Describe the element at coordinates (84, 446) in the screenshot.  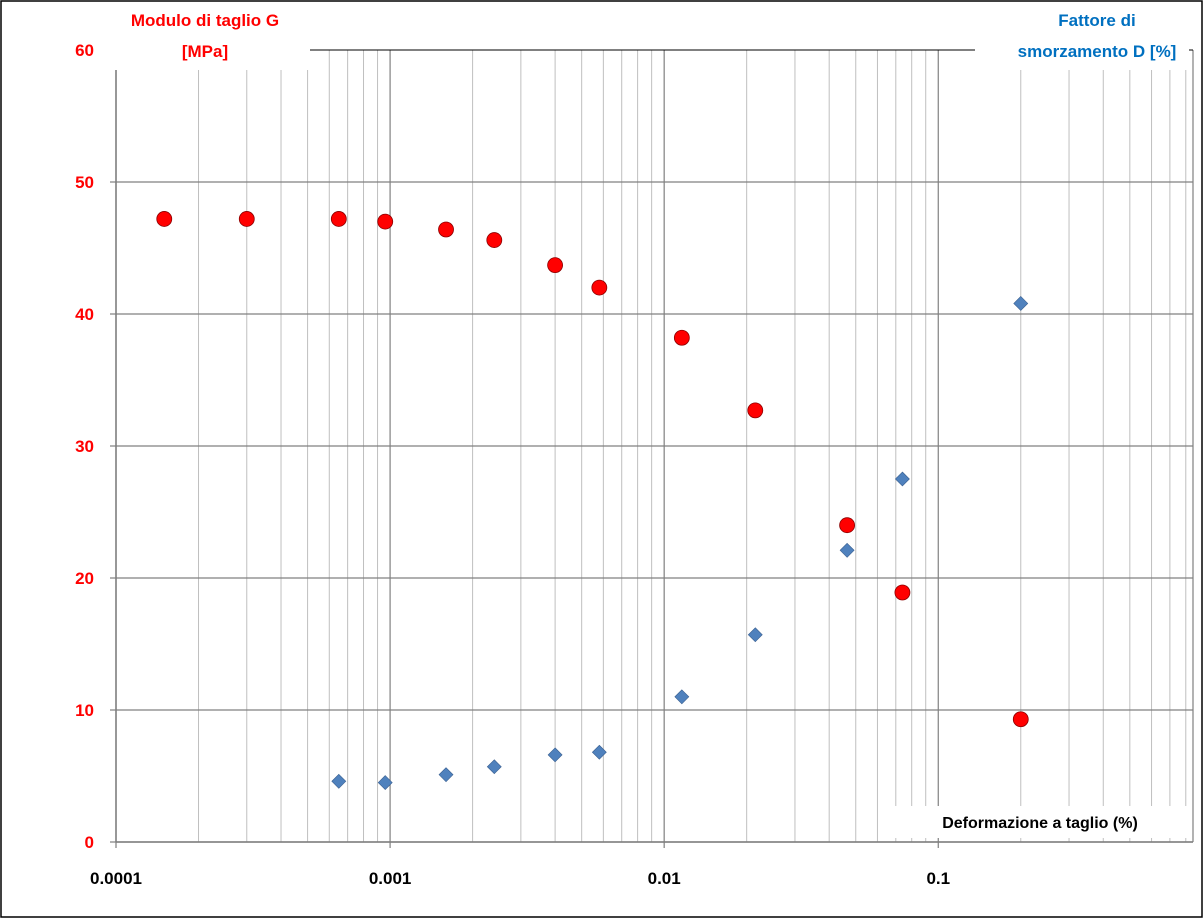
I see `y-tick-label: 30` at that location.